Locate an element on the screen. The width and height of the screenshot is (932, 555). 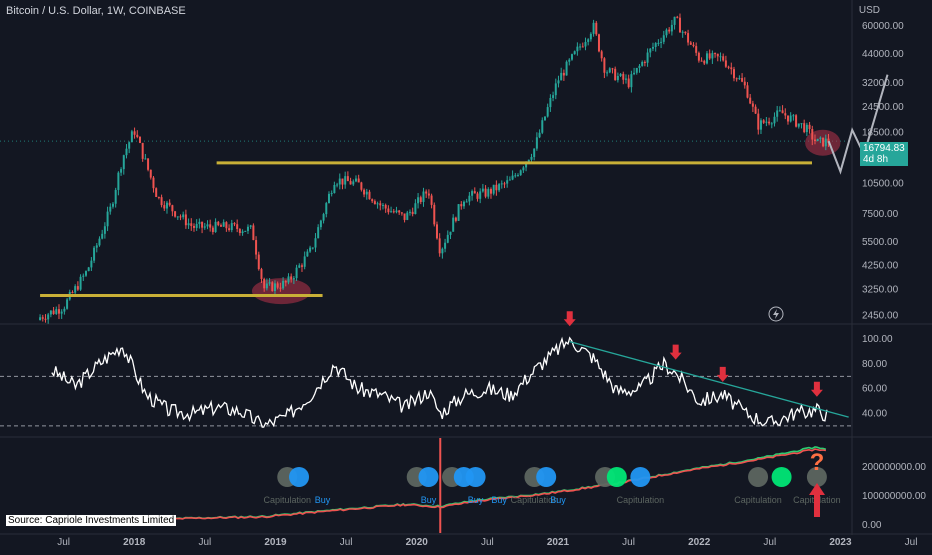
signal-label: Capitulation is located at coordinates (758, 500).